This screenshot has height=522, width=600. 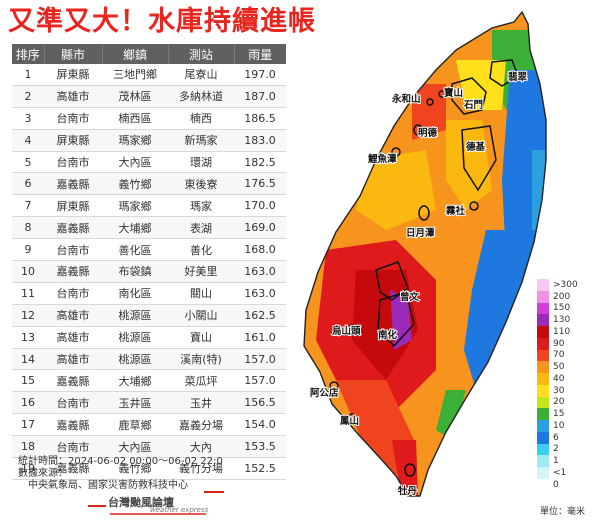 I want to click on cell-station: 義竹分場, so click(x=201, y=468).